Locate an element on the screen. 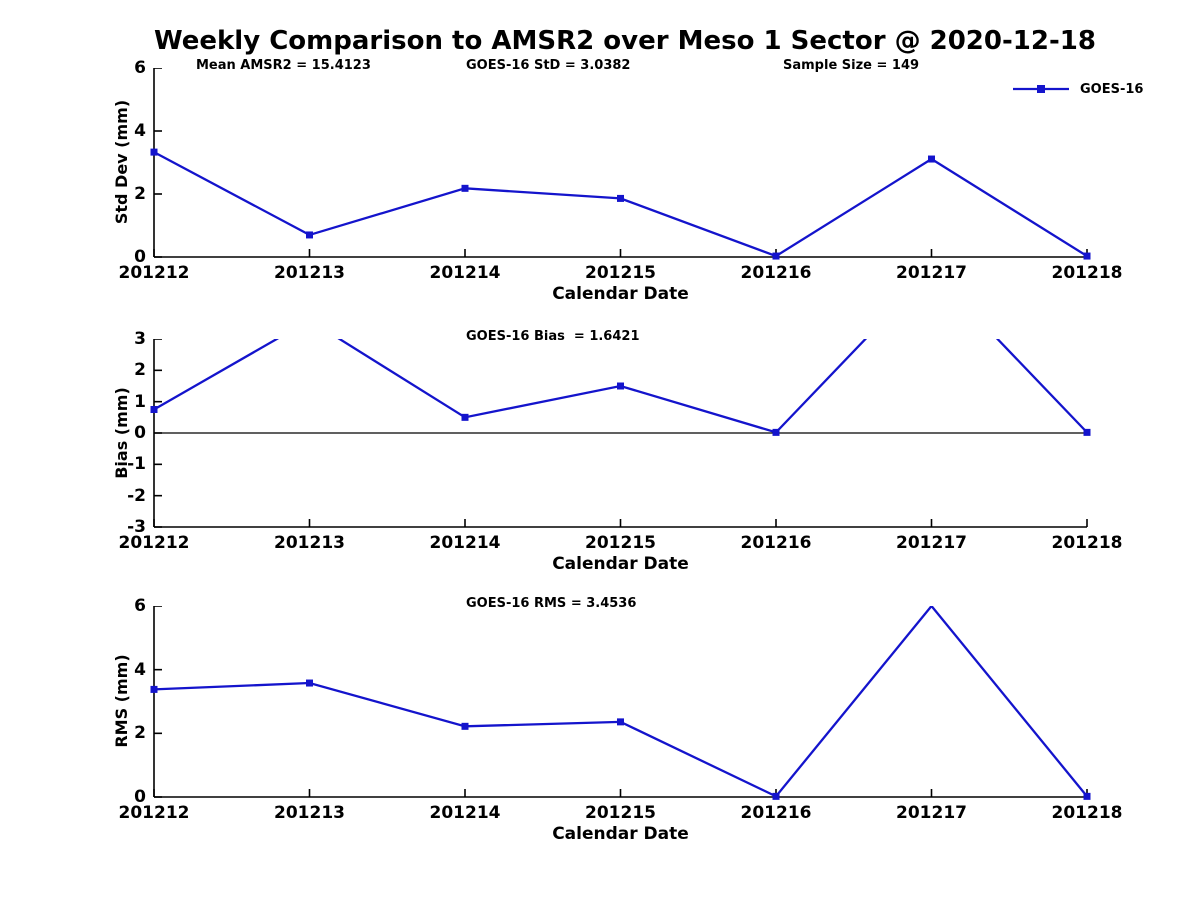 The width and height of the screenshot is (1200, 900). legend: GOES-16 is located at coordinates (1078, 89).